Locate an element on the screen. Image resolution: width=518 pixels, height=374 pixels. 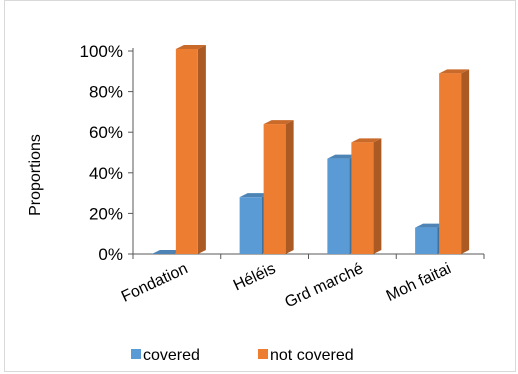
legend-label-covered: covered is located at coordinates (171, 355).